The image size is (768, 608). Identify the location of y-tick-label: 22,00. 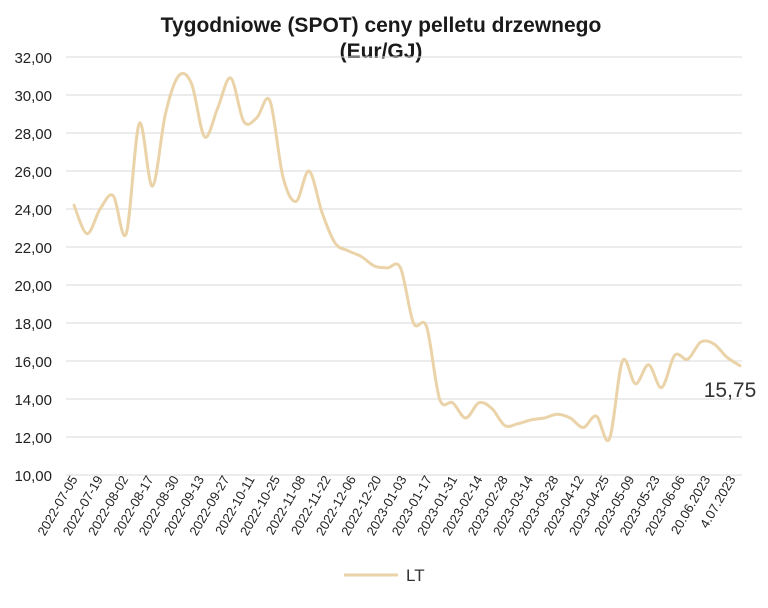
(33, 248).